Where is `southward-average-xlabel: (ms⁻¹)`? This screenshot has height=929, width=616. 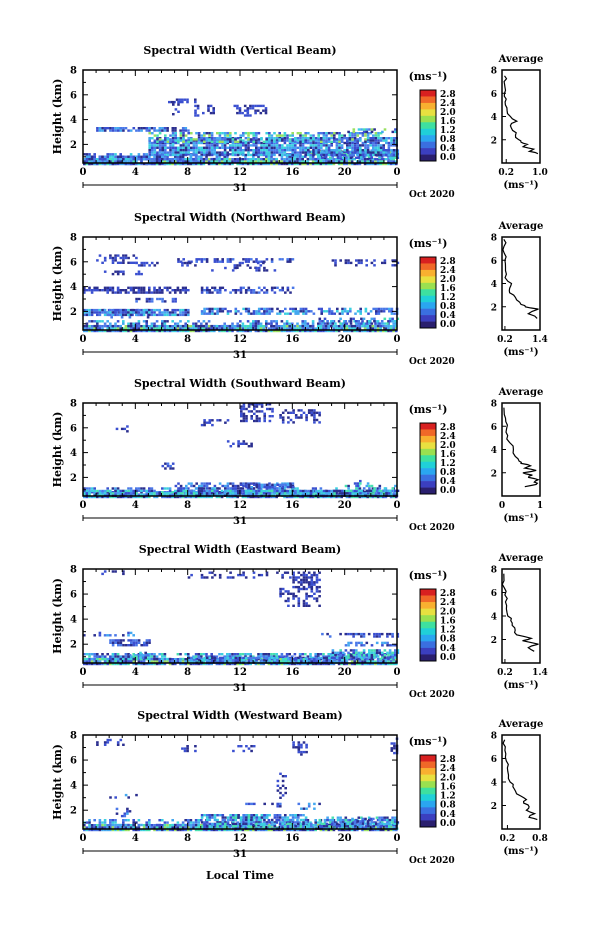 southward-average-xlabel: (ms⁻¹) is located at coordinates (520, 518).